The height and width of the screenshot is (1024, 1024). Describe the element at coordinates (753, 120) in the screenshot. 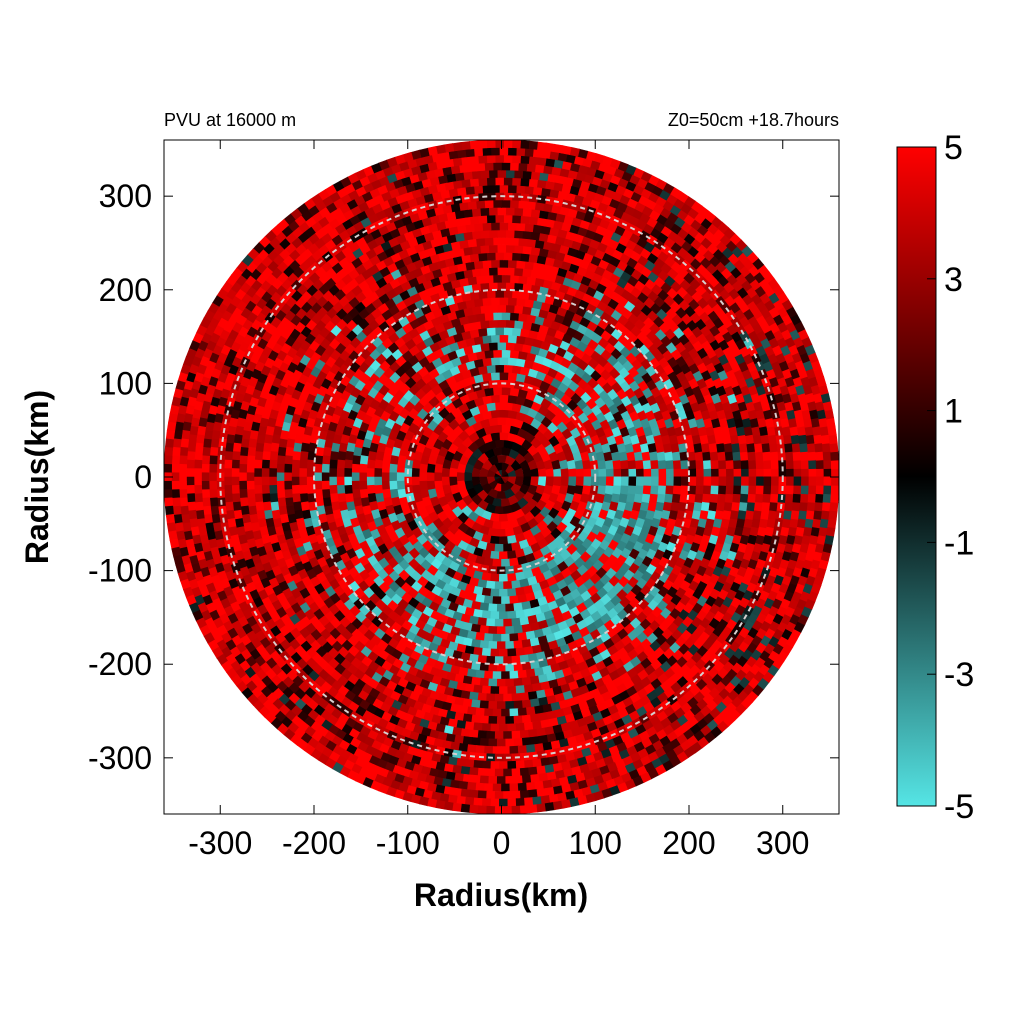

I see `chart-title-right: Z0=50cm +18.7hours` at that location.